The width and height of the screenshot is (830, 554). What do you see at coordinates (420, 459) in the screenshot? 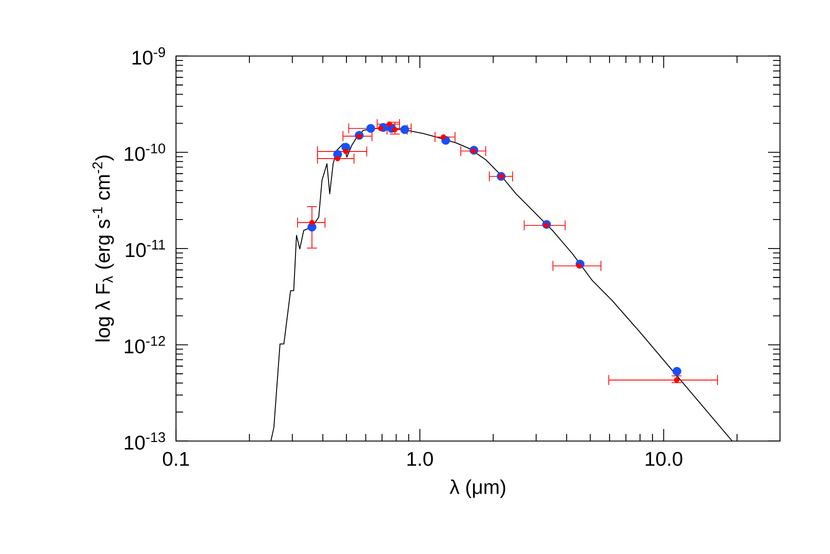
I see `x-tick-label: 1.0` at bounding box center [420, 459].